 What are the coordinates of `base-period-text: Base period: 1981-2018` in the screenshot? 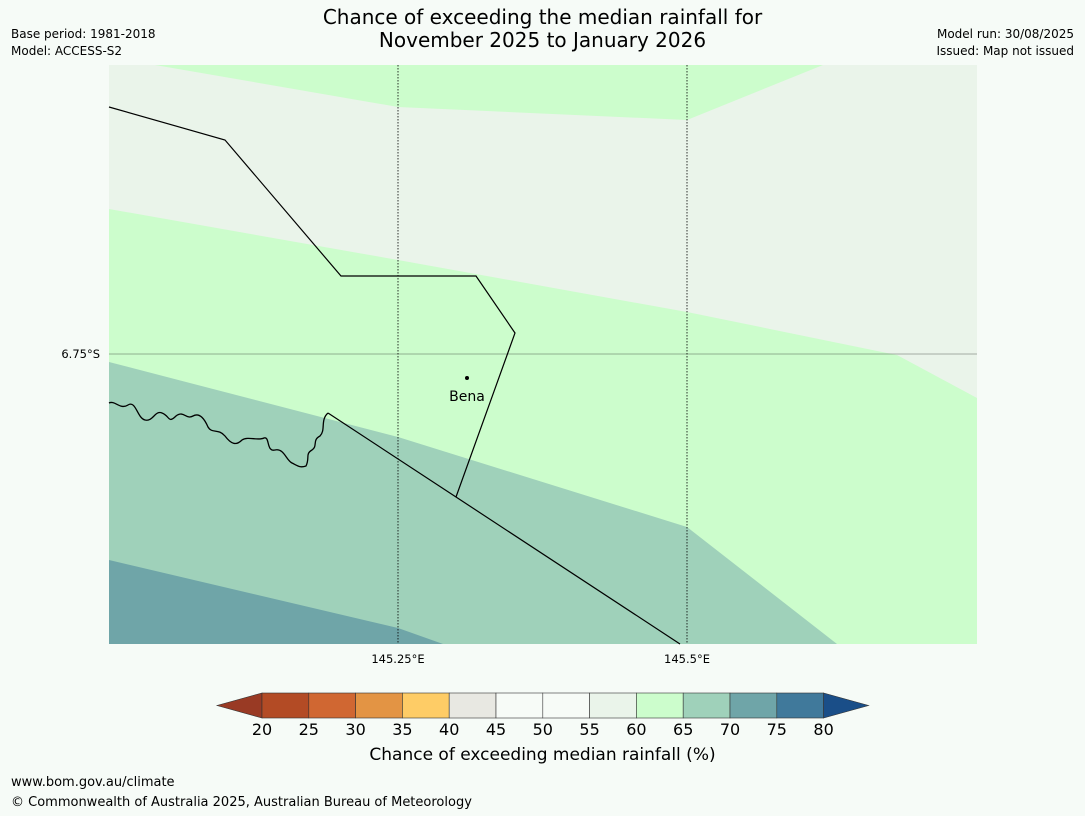 It's located at (83, 34).